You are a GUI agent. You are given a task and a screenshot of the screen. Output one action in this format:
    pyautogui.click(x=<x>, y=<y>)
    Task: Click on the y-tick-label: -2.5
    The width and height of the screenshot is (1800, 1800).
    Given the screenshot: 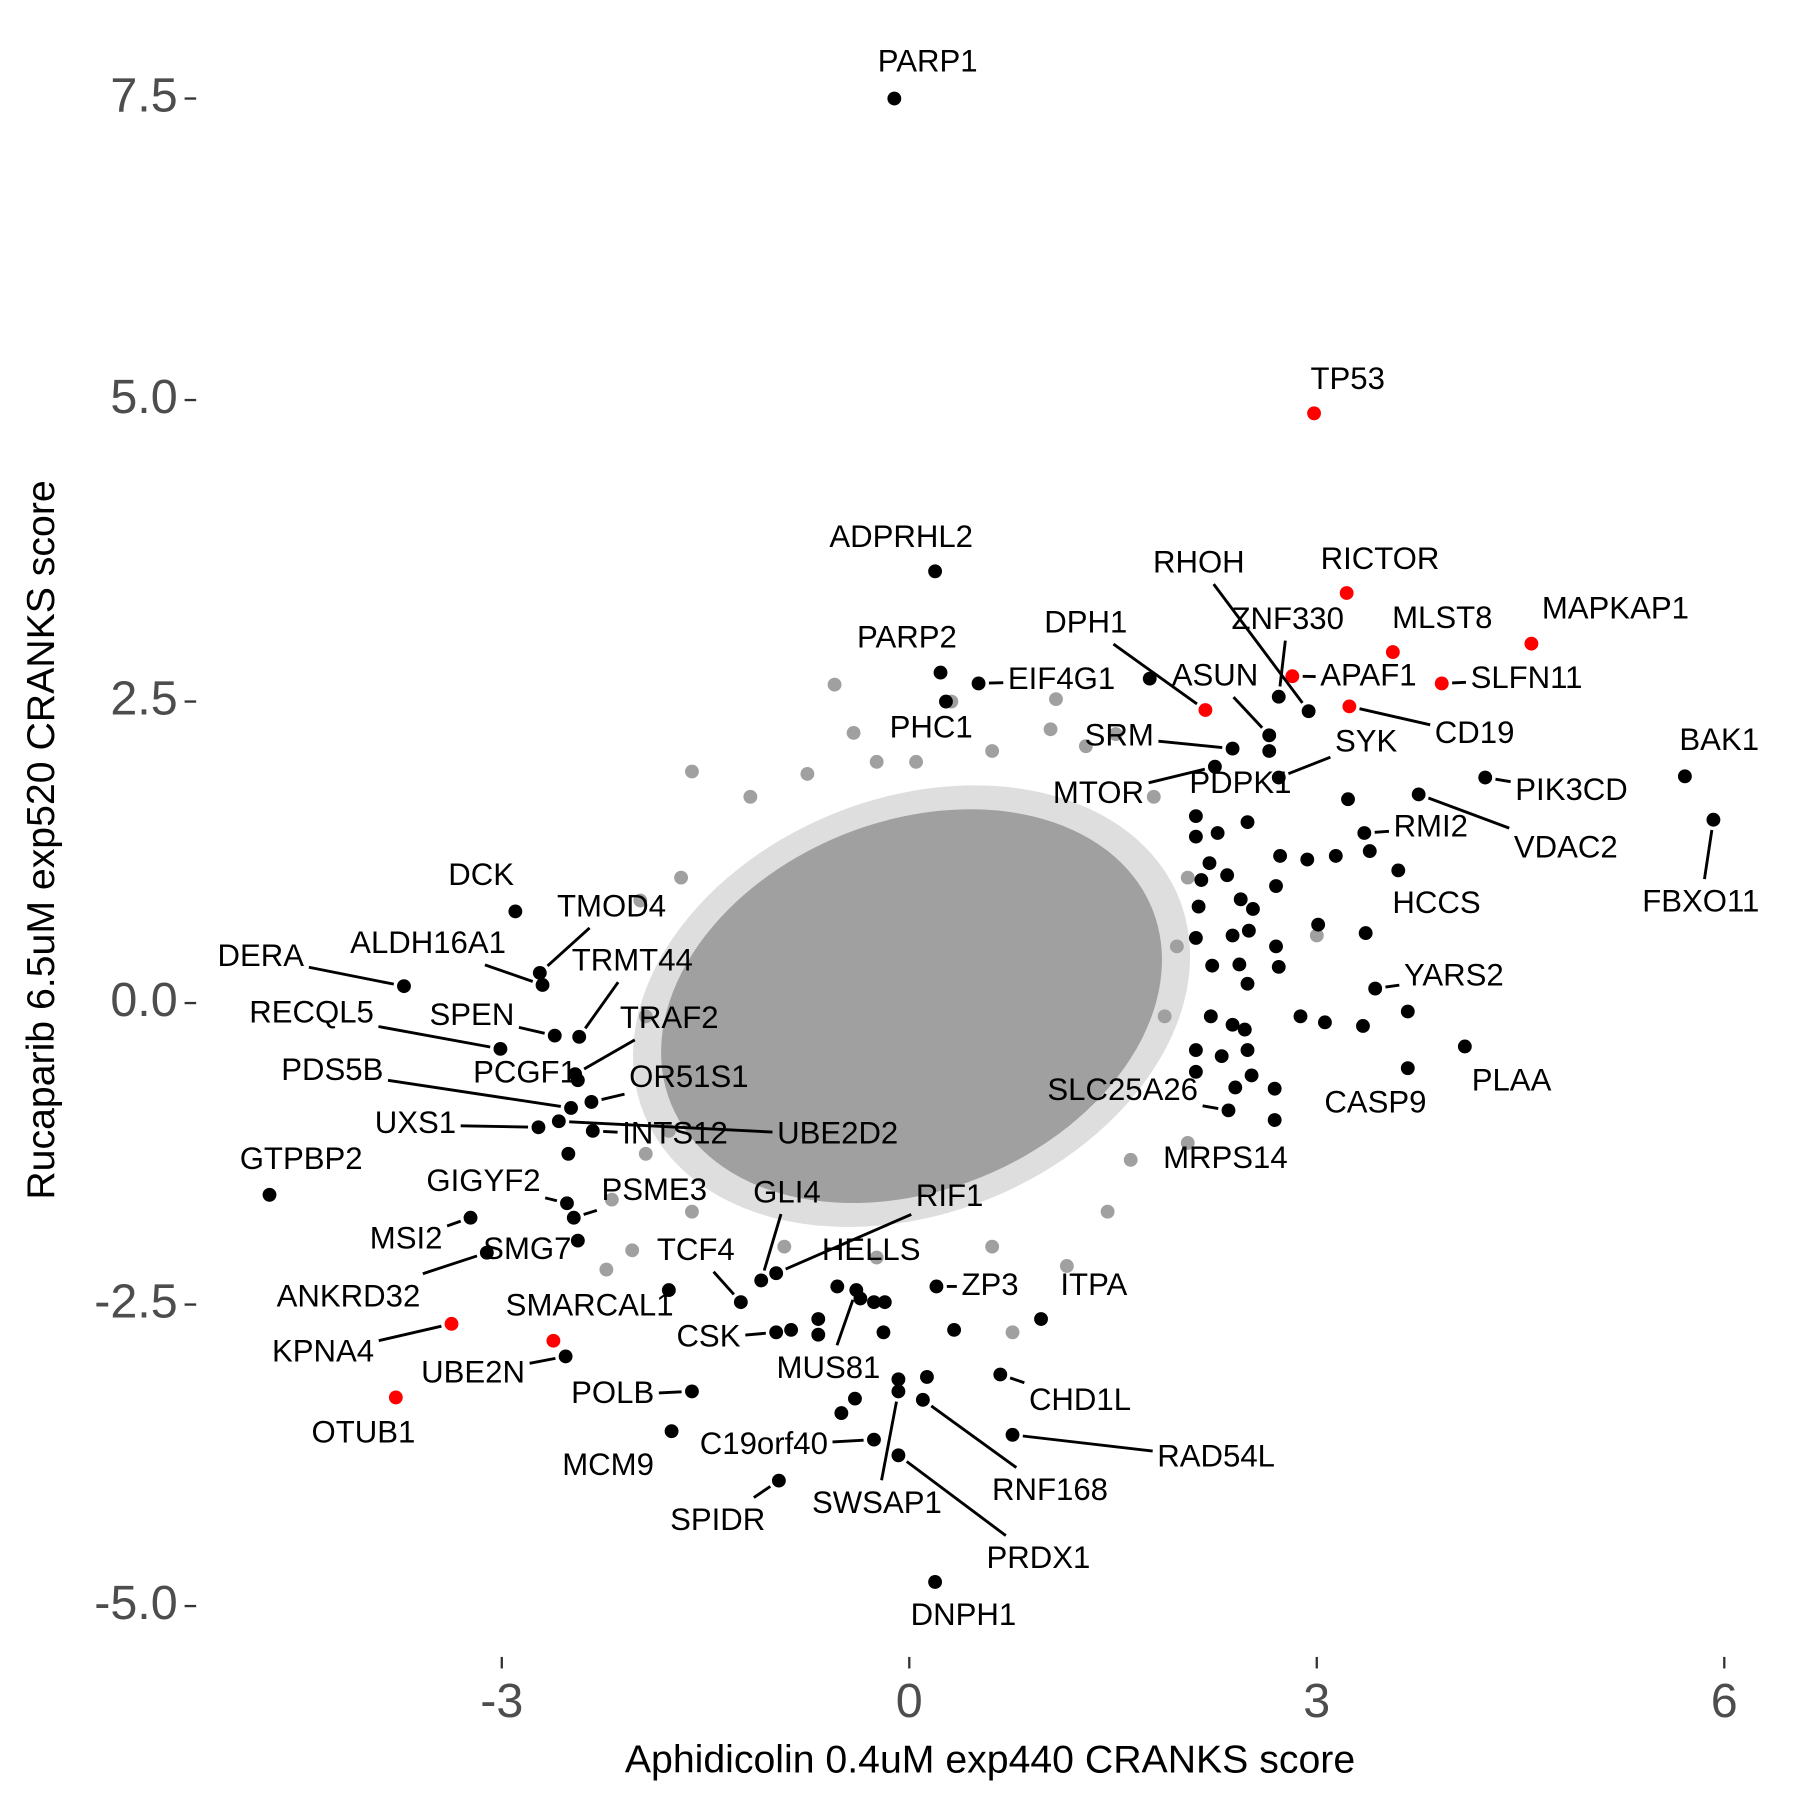 What is the action you would take?
    pyautogui.click(x=136, y=1301)
    